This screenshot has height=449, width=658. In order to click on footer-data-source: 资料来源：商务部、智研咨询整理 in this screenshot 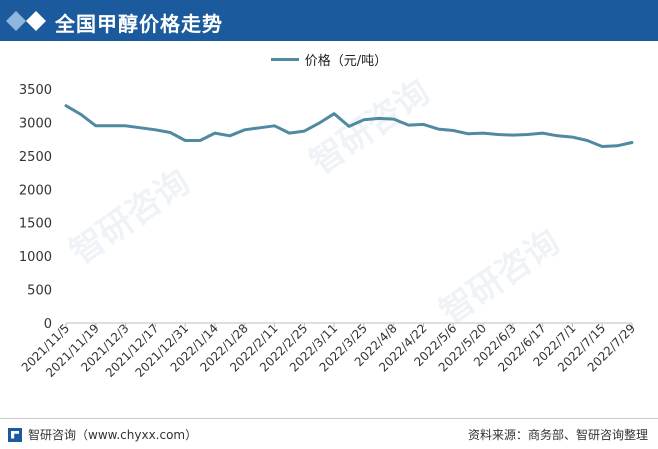, I will do `click(557, 435)`.